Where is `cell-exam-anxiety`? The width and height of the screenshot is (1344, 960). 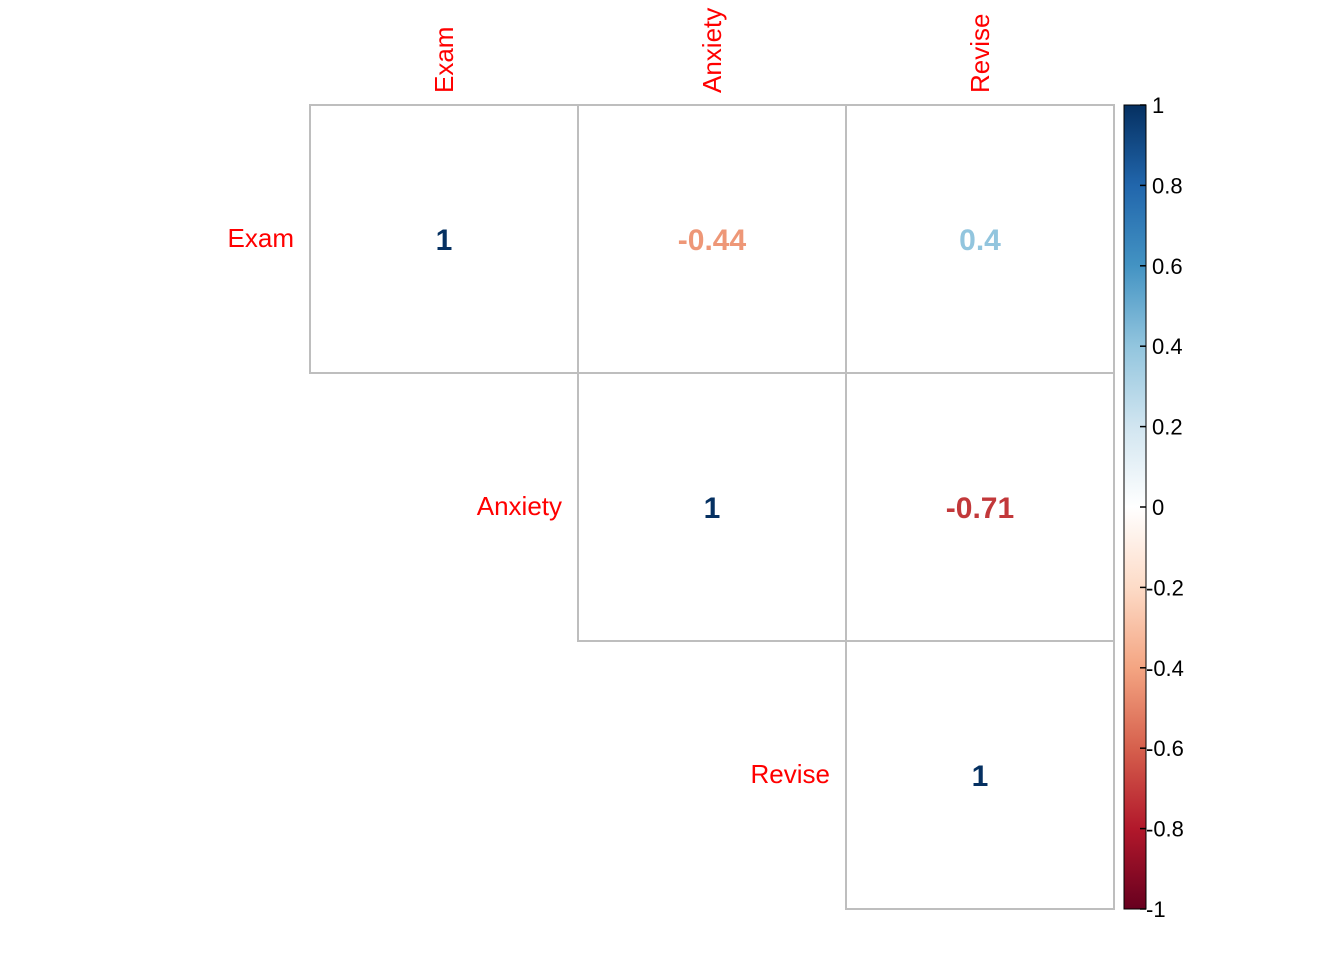 cell-exam-anxiety is located at coordinates (712, 239).